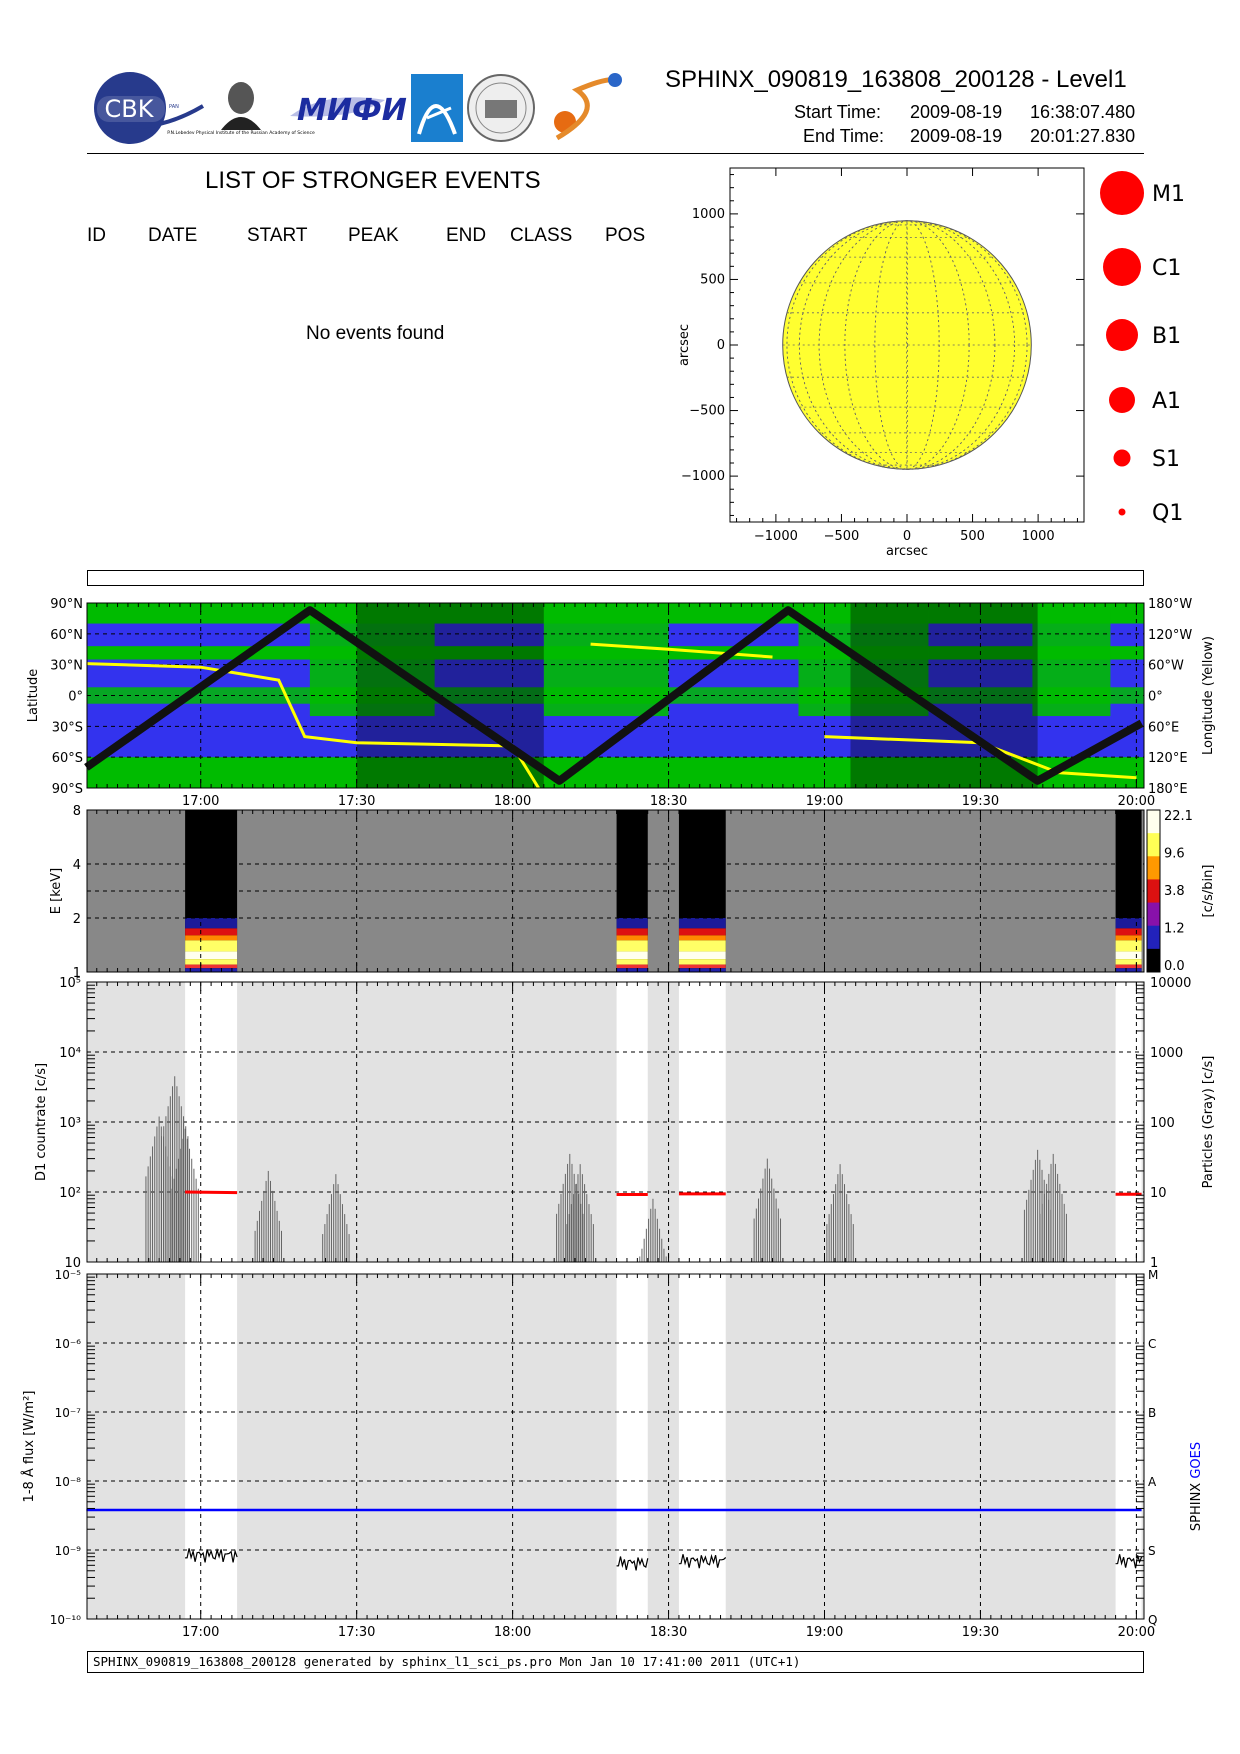 This screenshot has height=1754, width=1240. I want to click on spectrogram-frame, so click(615, 891).